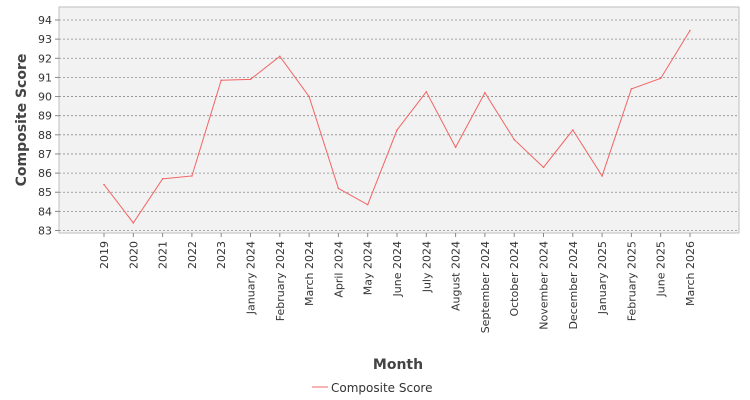 The width and height of the screenshot is (750, 400). I want to click on y-tick-label: 93, so click(45, 39).